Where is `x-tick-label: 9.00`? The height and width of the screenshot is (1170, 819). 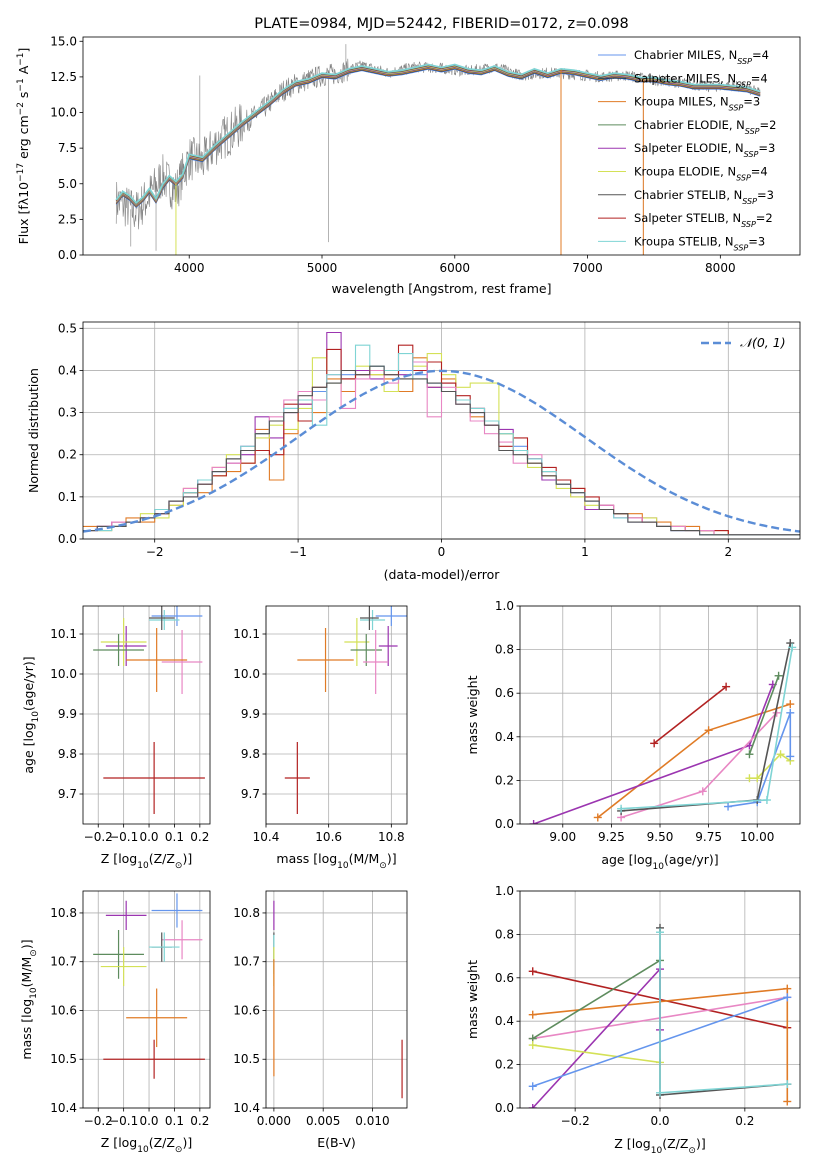
x-tick-label: 9.00 is located at coordinates (562, 837).